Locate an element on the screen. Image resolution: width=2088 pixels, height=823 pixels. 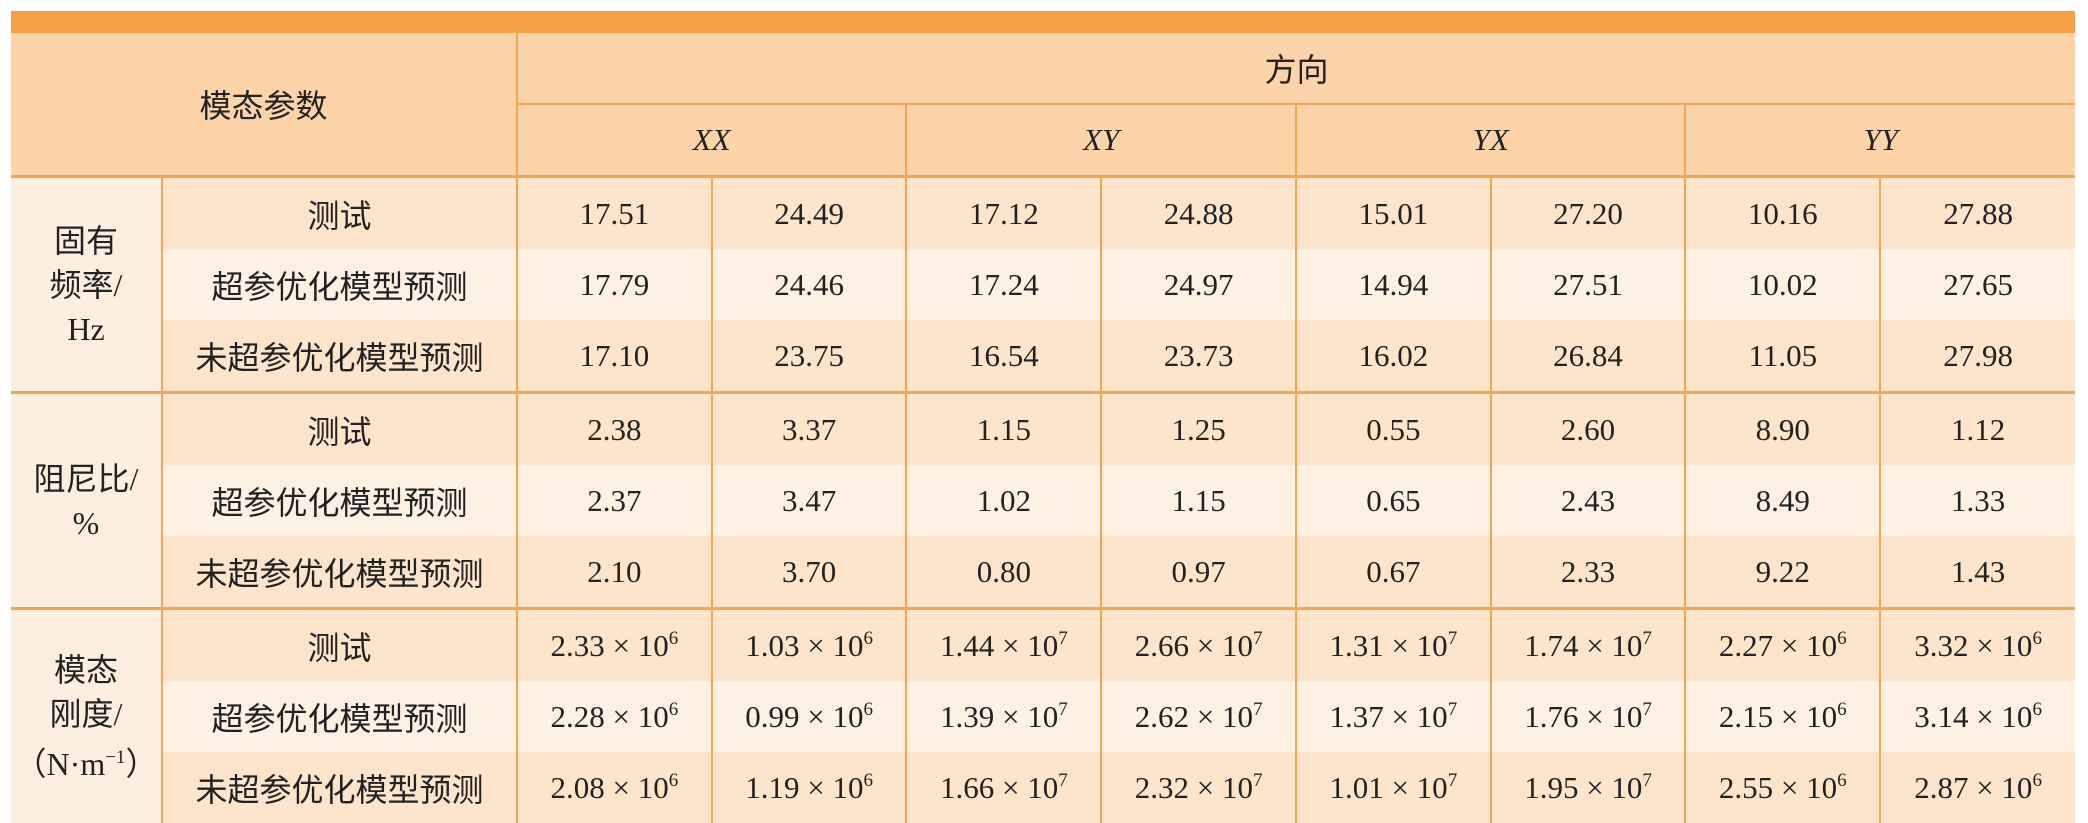
label-line: 频率/ is located at coordinates (86, 285).